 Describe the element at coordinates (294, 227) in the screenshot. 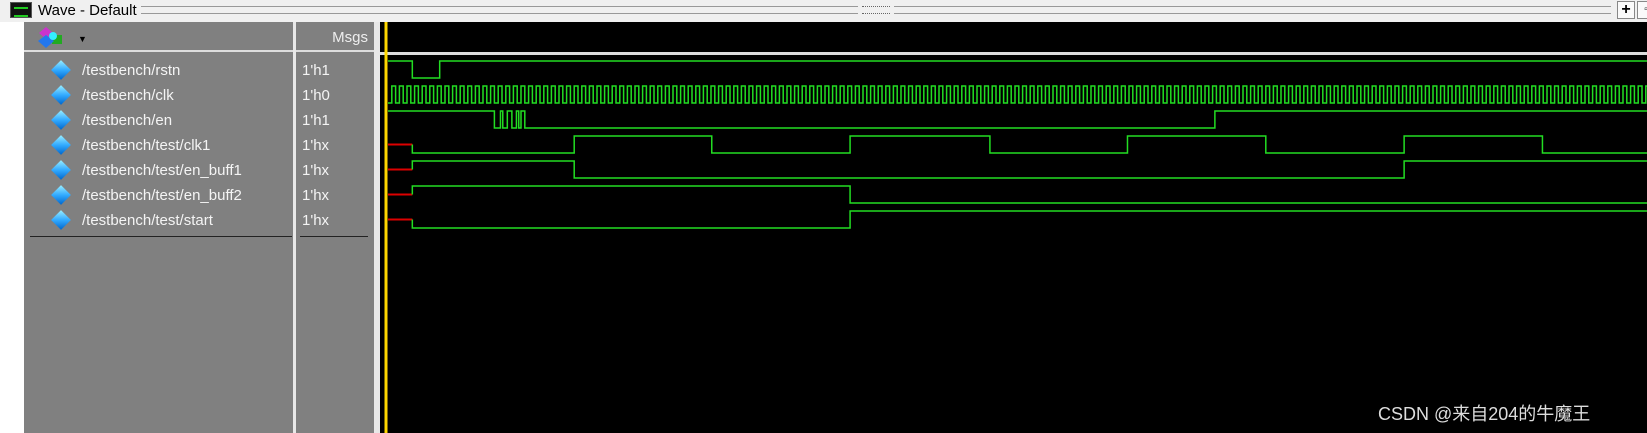

I see `column-divider` at that location.